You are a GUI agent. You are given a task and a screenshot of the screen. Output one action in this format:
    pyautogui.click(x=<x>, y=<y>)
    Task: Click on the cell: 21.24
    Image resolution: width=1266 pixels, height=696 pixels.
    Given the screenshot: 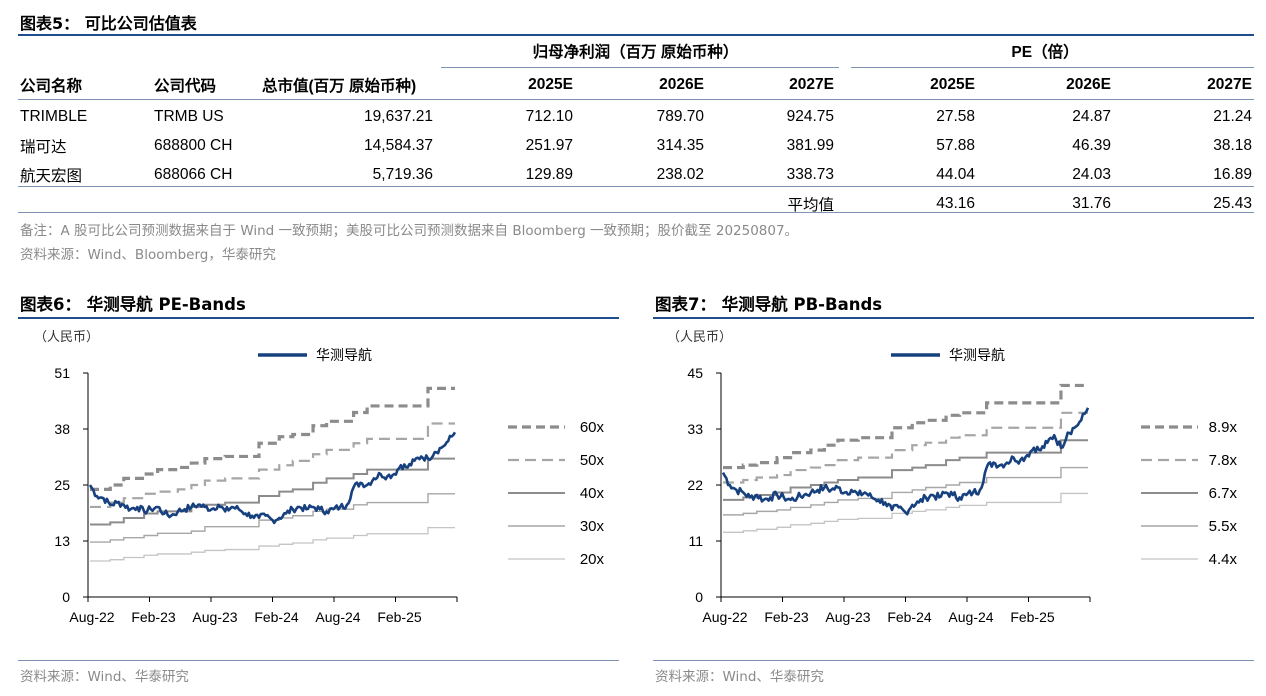 What is the action you would take?
    pyautogui.click(x=1232, y=116)
    